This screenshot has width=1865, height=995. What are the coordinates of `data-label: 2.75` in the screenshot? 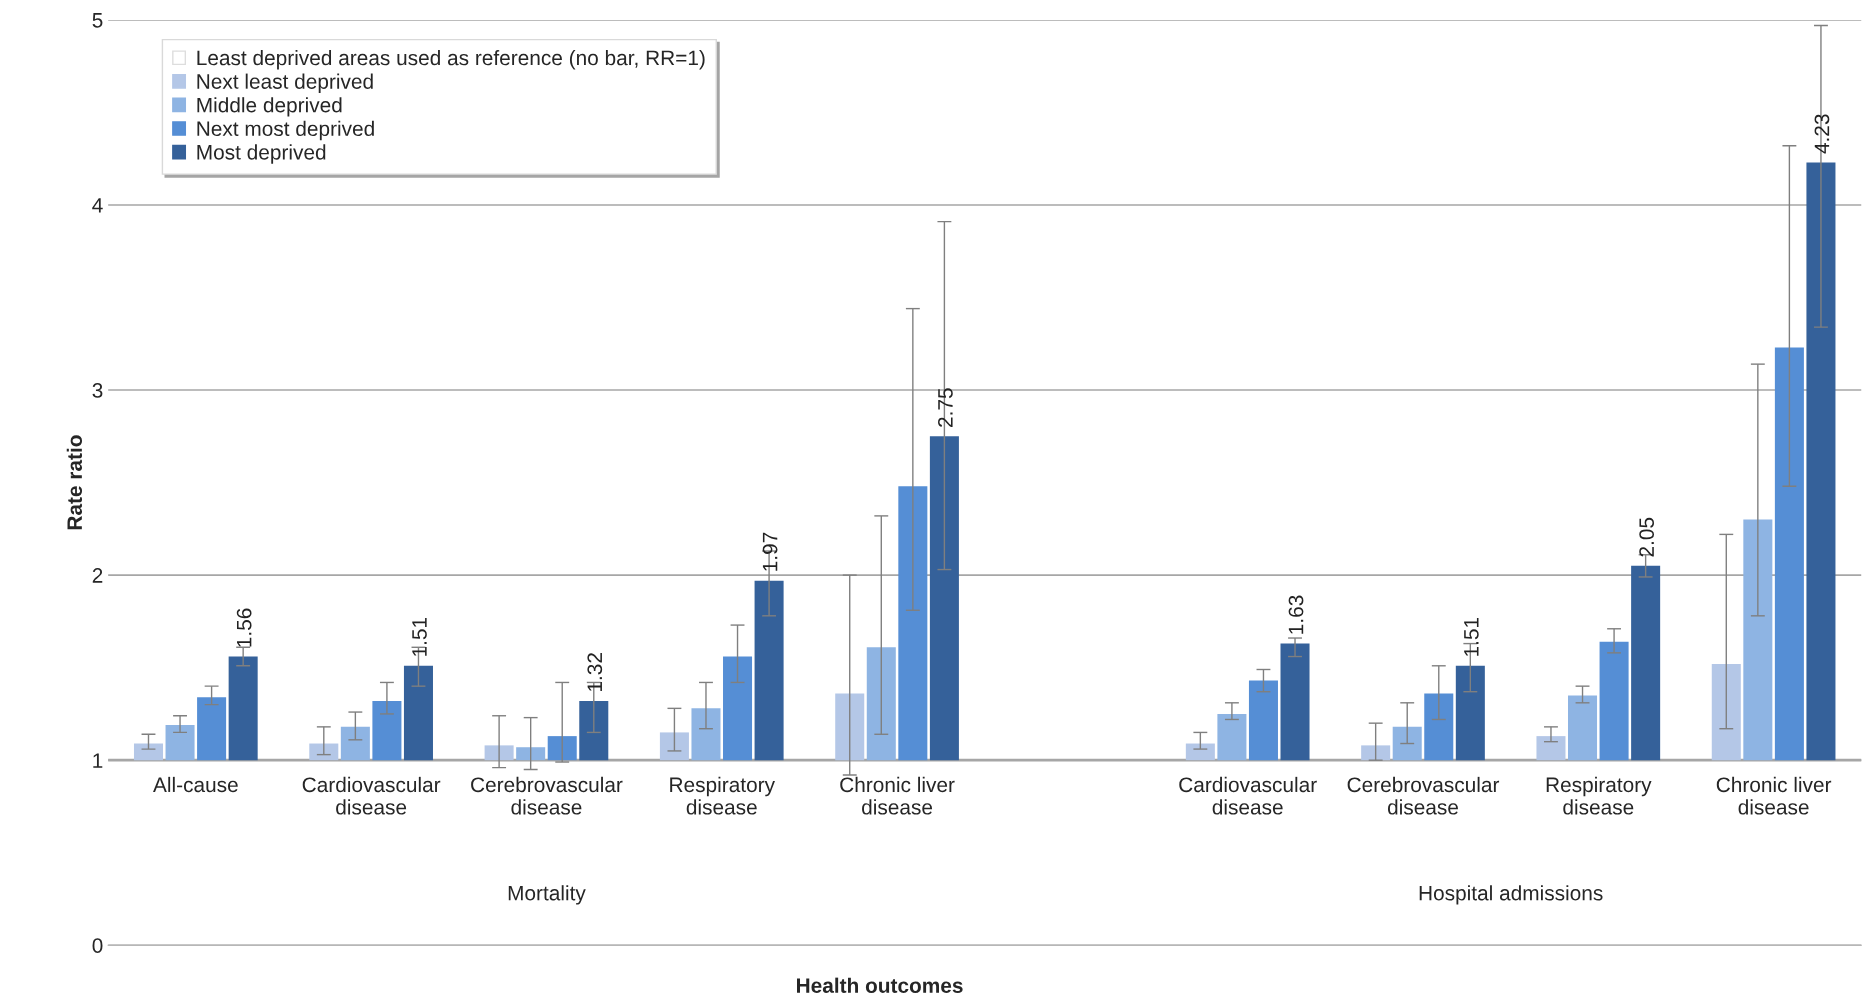 It's located at (945, 407).